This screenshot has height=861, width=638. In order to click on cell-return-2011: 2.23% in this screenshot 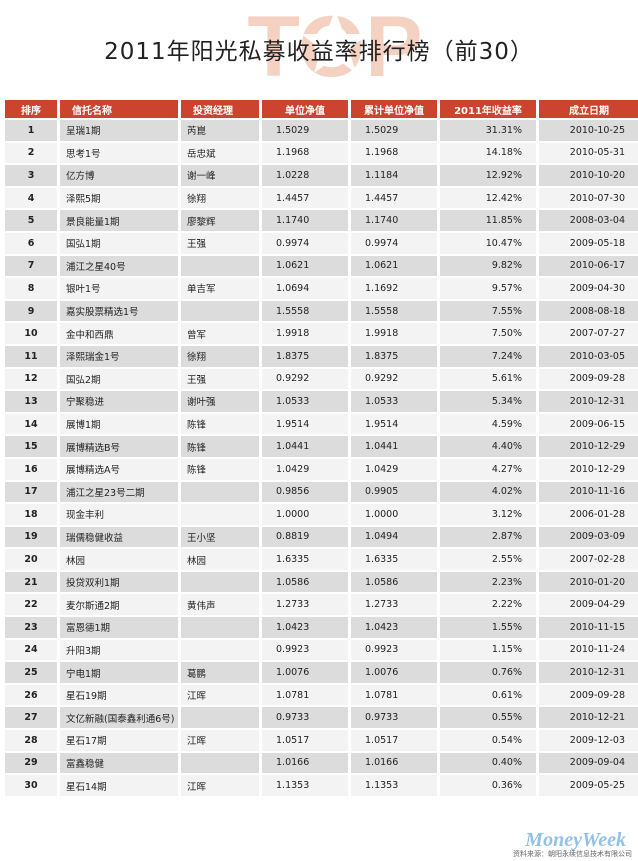, I will do `click(488, 582)`.